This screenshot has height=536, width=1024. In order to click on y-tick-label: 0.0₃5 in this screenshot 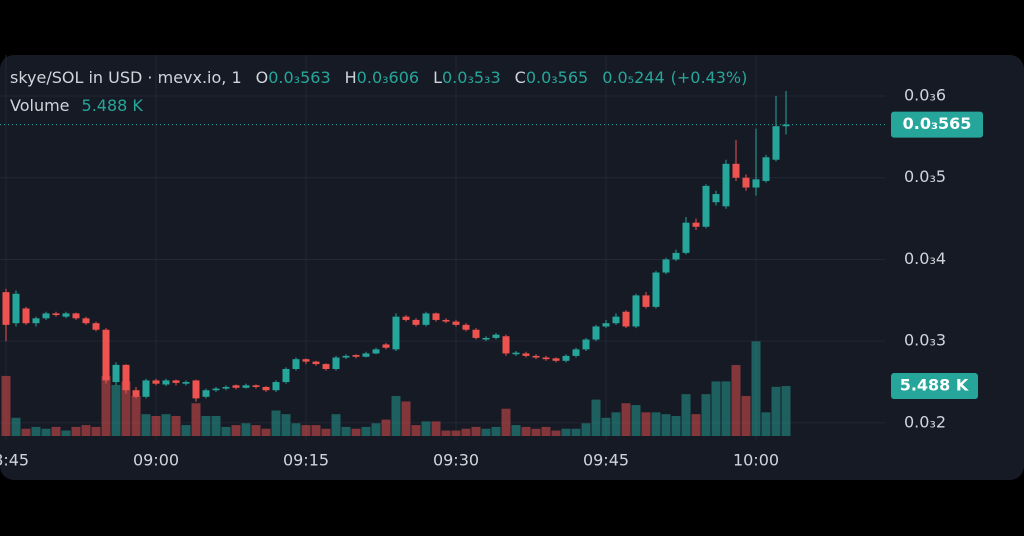, I will do `click(925, 176)`.